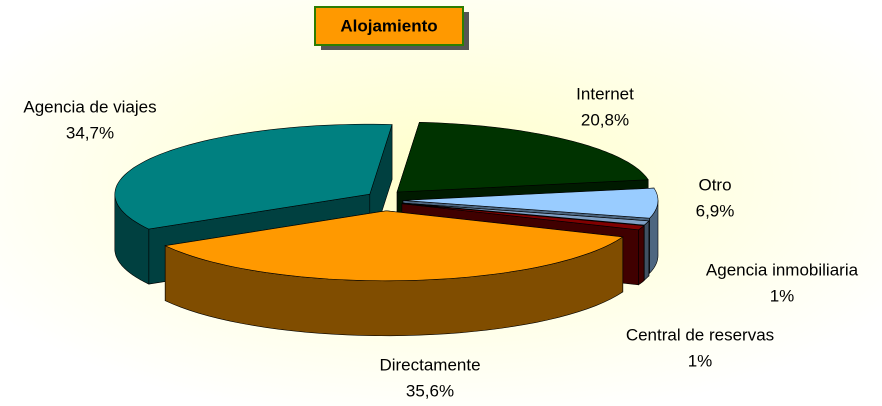 The height and width of the screenshot is (406, 882). Describe the element at coordinates (700, 334) in the screenshot. I see `slice-label: Central de reservas` at that location.